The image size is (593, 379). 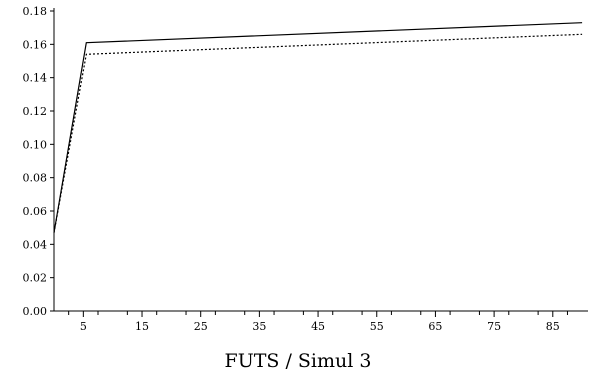 I want to click on y-tick-label: 0.06, so click(x=35, y=211).